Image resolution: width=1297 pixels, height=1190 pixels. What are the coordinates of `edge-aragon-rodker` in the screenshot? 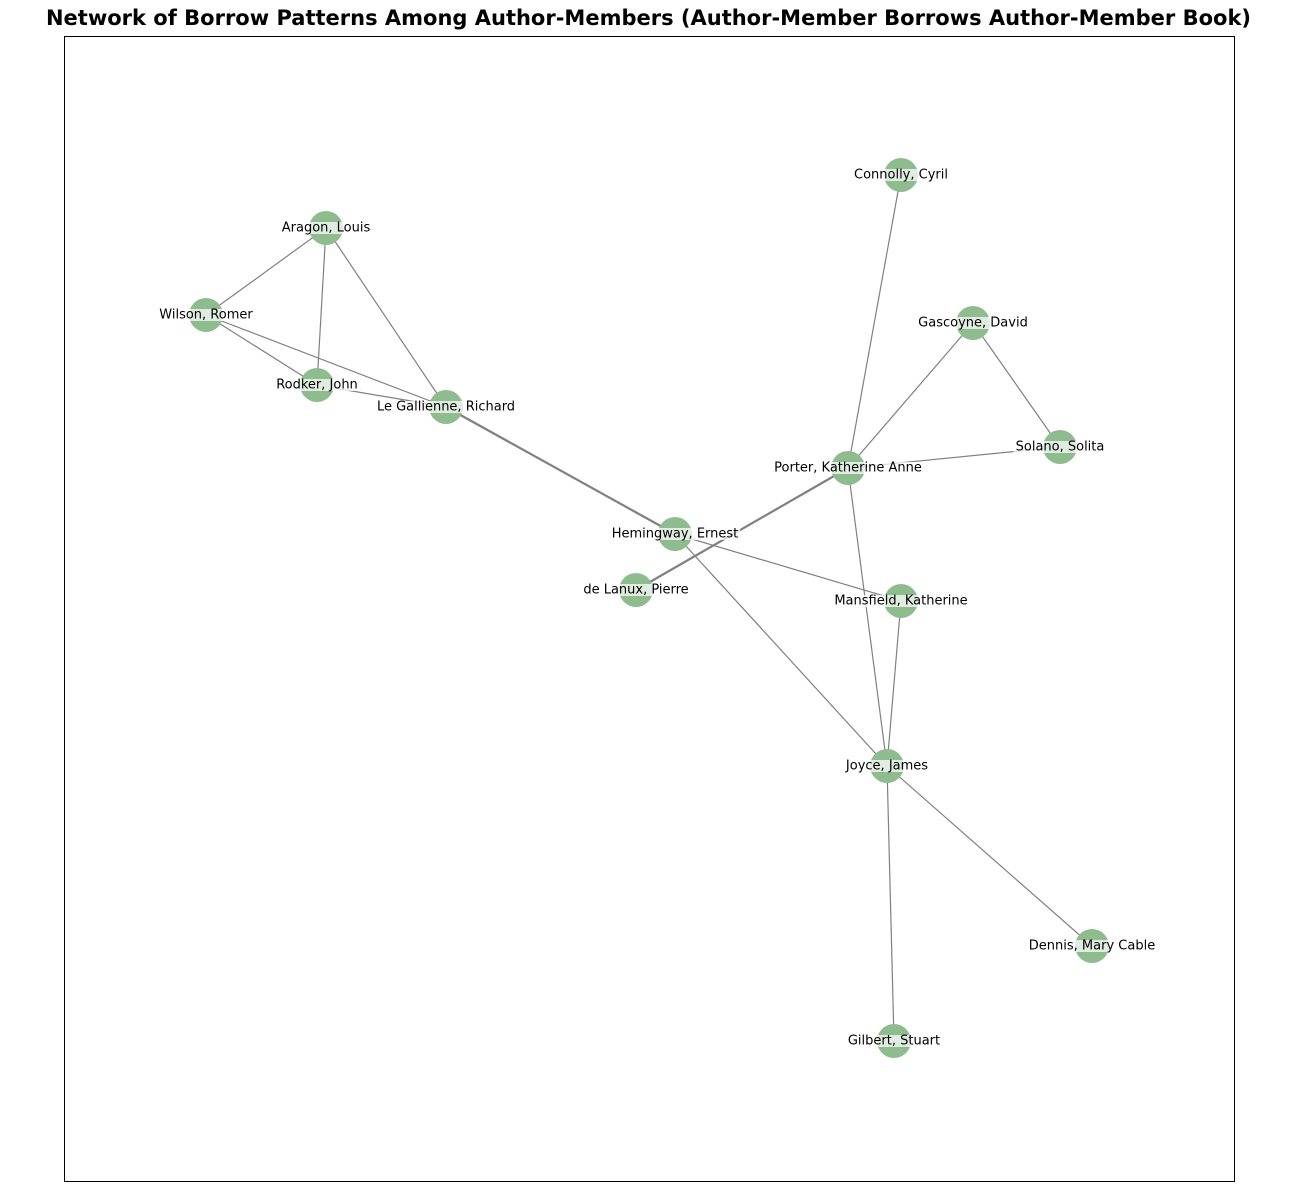 It's located at (321, 306).